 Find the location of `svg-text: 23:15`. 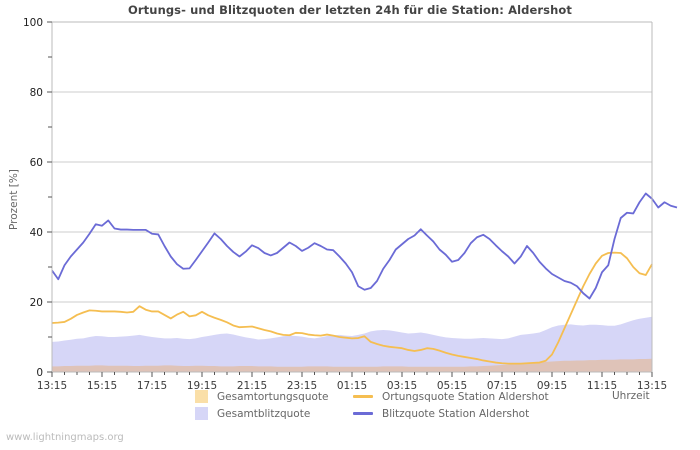

svg-text: 23:15 is located at coordinates (302, 386).